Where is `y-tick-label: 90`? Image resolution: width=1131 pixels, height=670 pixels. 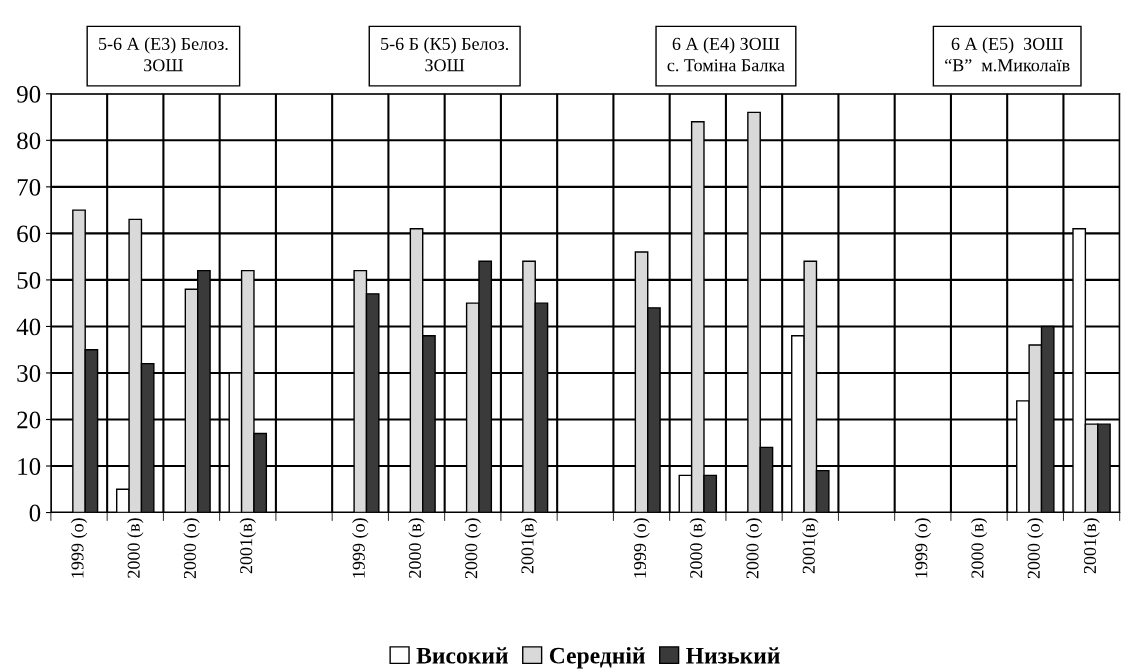
y-tick-label: 90 is located at coordinates (28, 94).